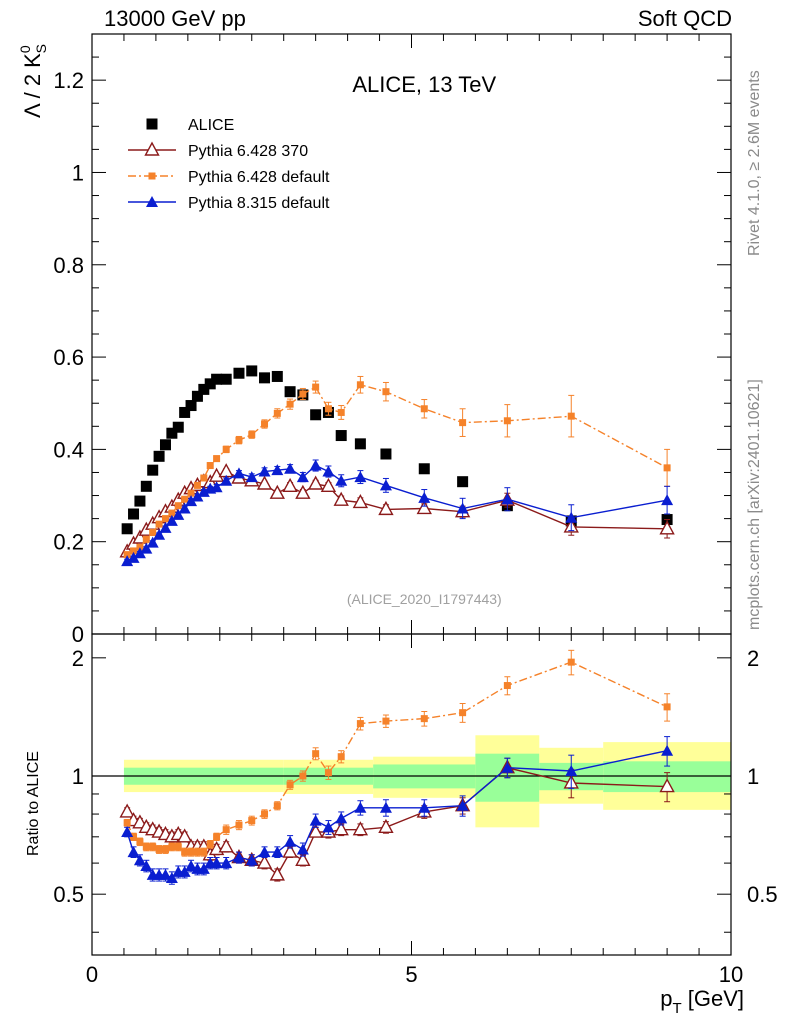  What do you see at coordinates (68, 80) in the screenshot?
I see `top-y-tick-label: 1.2` at bounding box center [68, 80].